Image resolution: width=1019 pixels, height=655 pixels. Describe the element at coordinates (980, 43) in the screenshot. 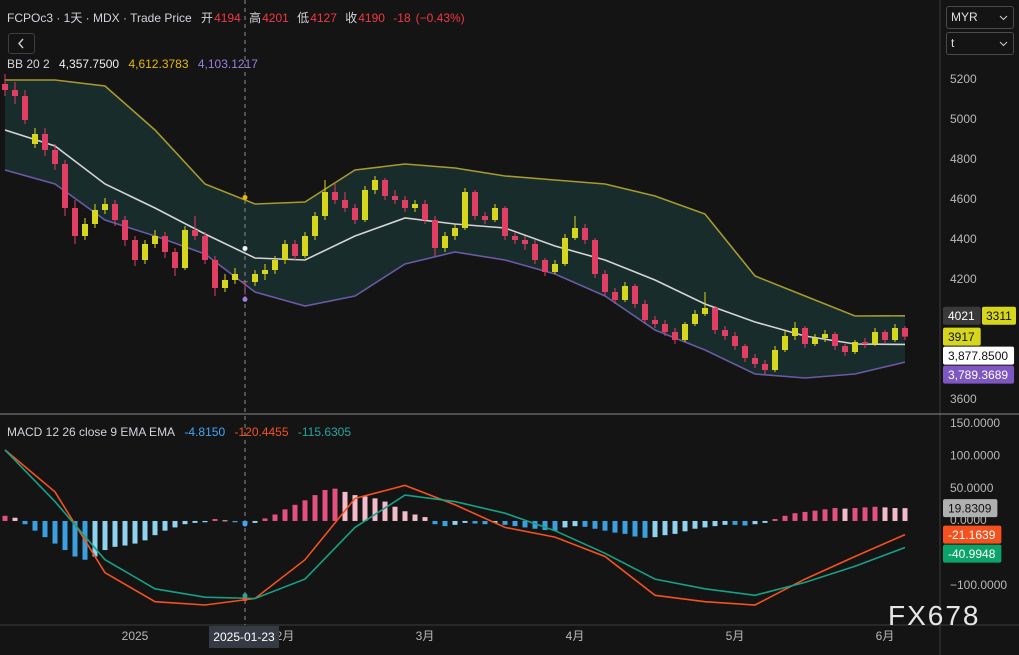

I see `unit-dropdown: t` at that location.